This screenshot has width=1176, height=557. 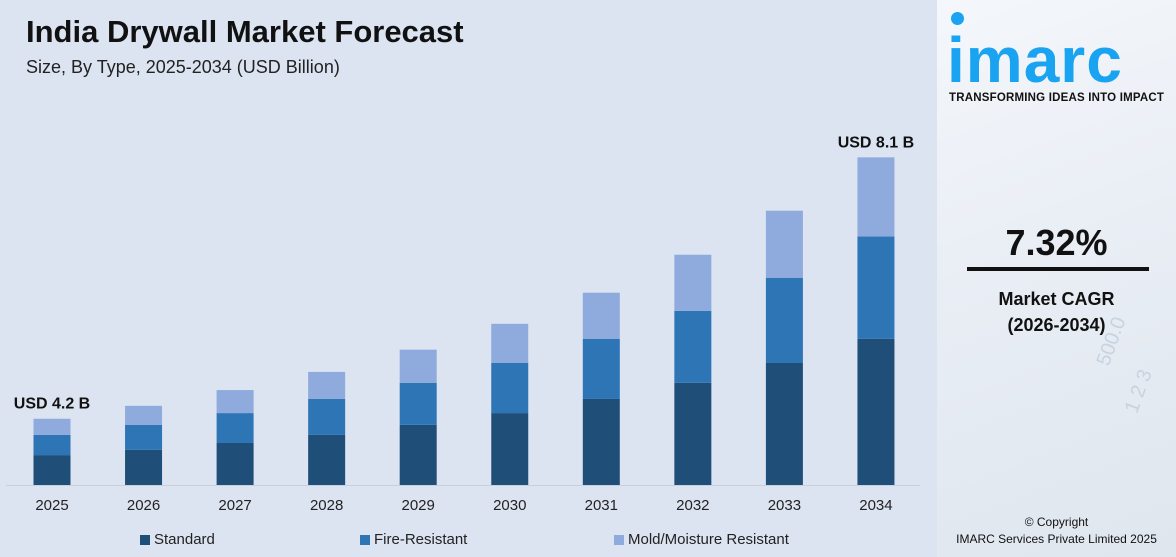 What do you see at coordinates (143, 505) in the screenshot?
I see `x-tick-label: 2026` at bounding box center [143, 505].